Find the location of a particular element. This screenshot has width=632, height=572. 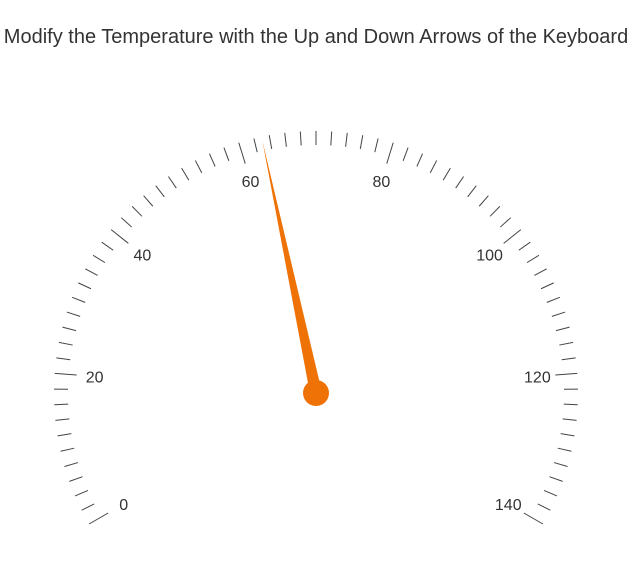

tick-label: 60 is located at coordinates (251, 182).